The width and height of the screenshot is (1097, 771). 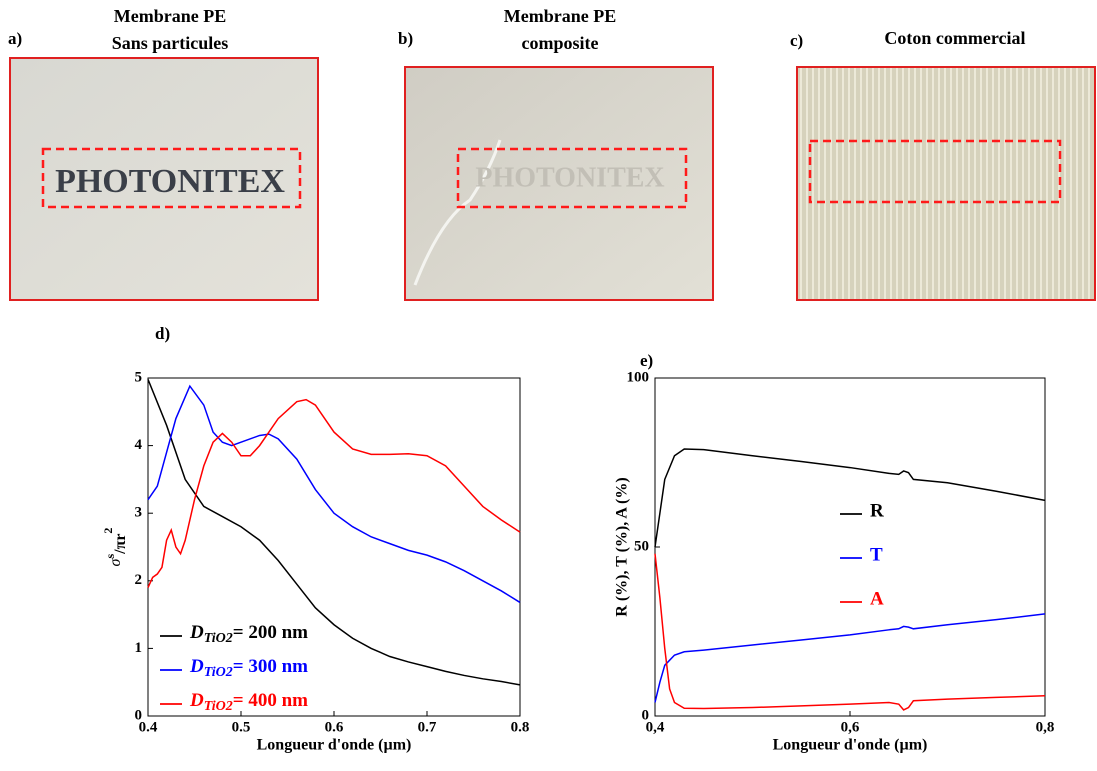 What do you see at coordinates (15, 38) in the screenshot?
I see `panel-label: a)` at bounding box center [15, 38].